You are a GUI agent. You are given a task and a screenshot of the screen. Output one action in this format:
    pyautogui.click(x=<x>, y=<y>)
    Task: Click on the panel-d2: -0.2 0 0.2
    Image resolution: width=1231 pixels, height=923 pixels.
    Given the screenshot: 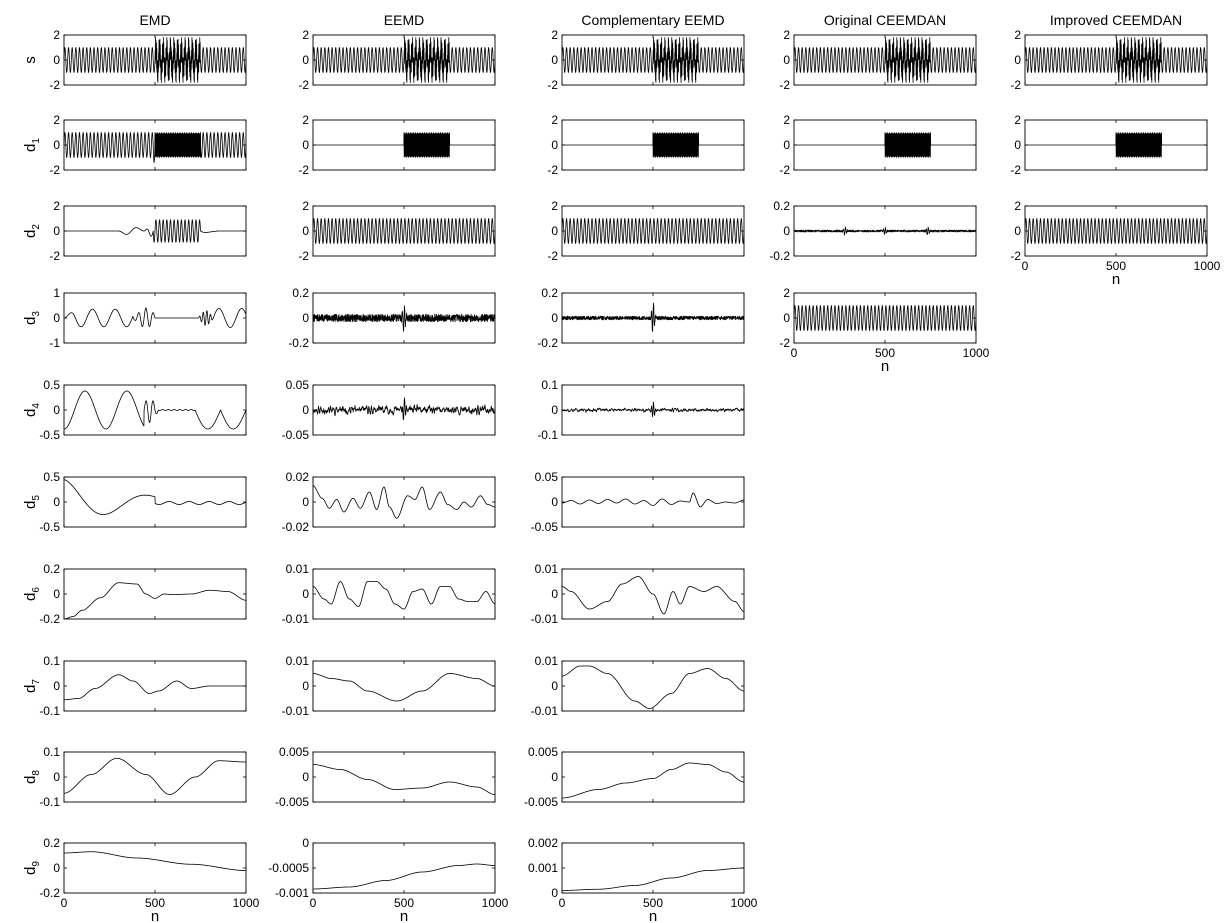 What is the action you would take?
    pyautogui.click(x=873, y=231)
    